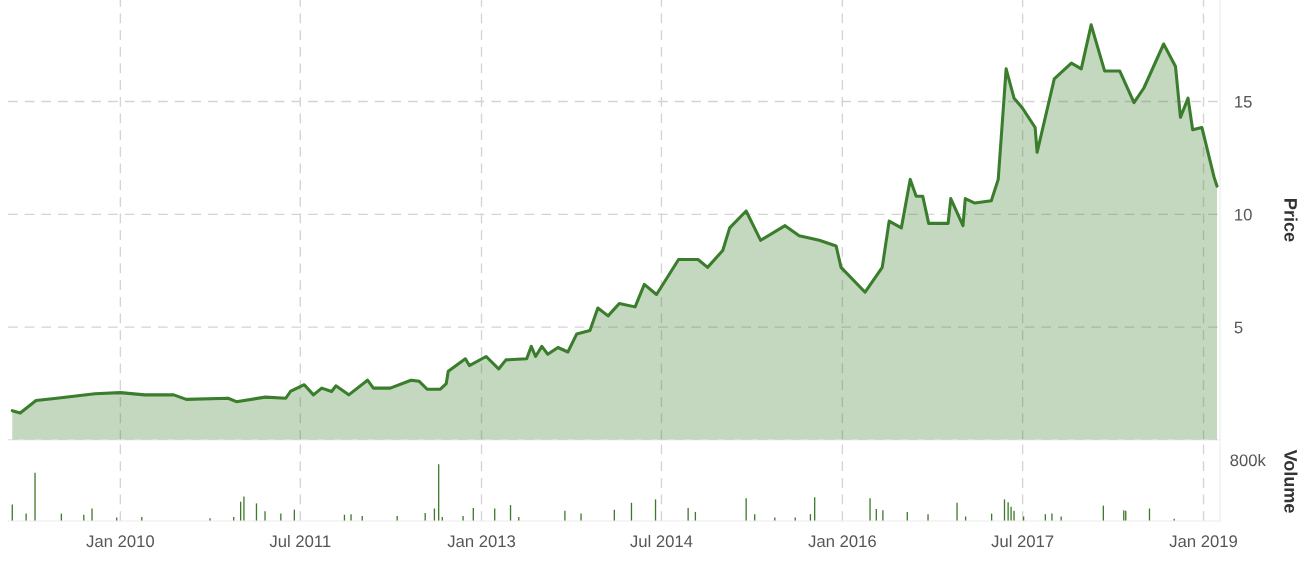  I want to click on x-tick-label: Jul 2014, so click(661, 541).